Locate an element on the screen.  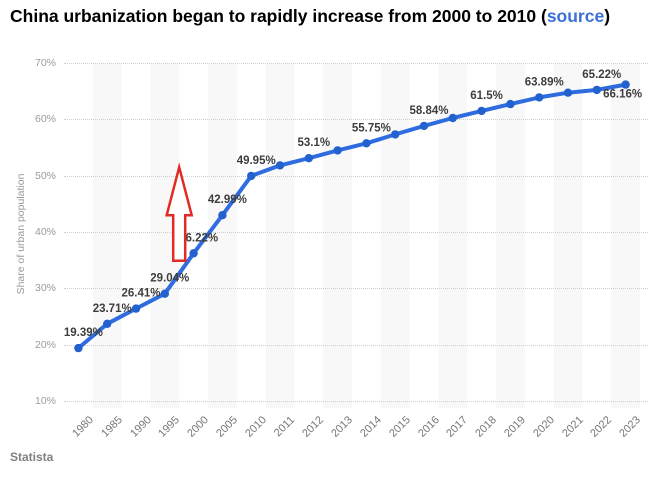
y-axis-tick-label: 10% is located at coordinates (45, 401).